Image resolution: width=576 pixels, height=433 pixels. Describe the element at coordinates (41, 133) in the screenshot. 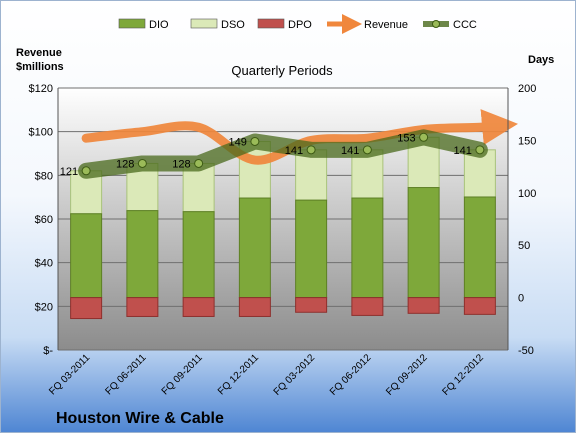

I see `left-tick-label: $100` at that location.